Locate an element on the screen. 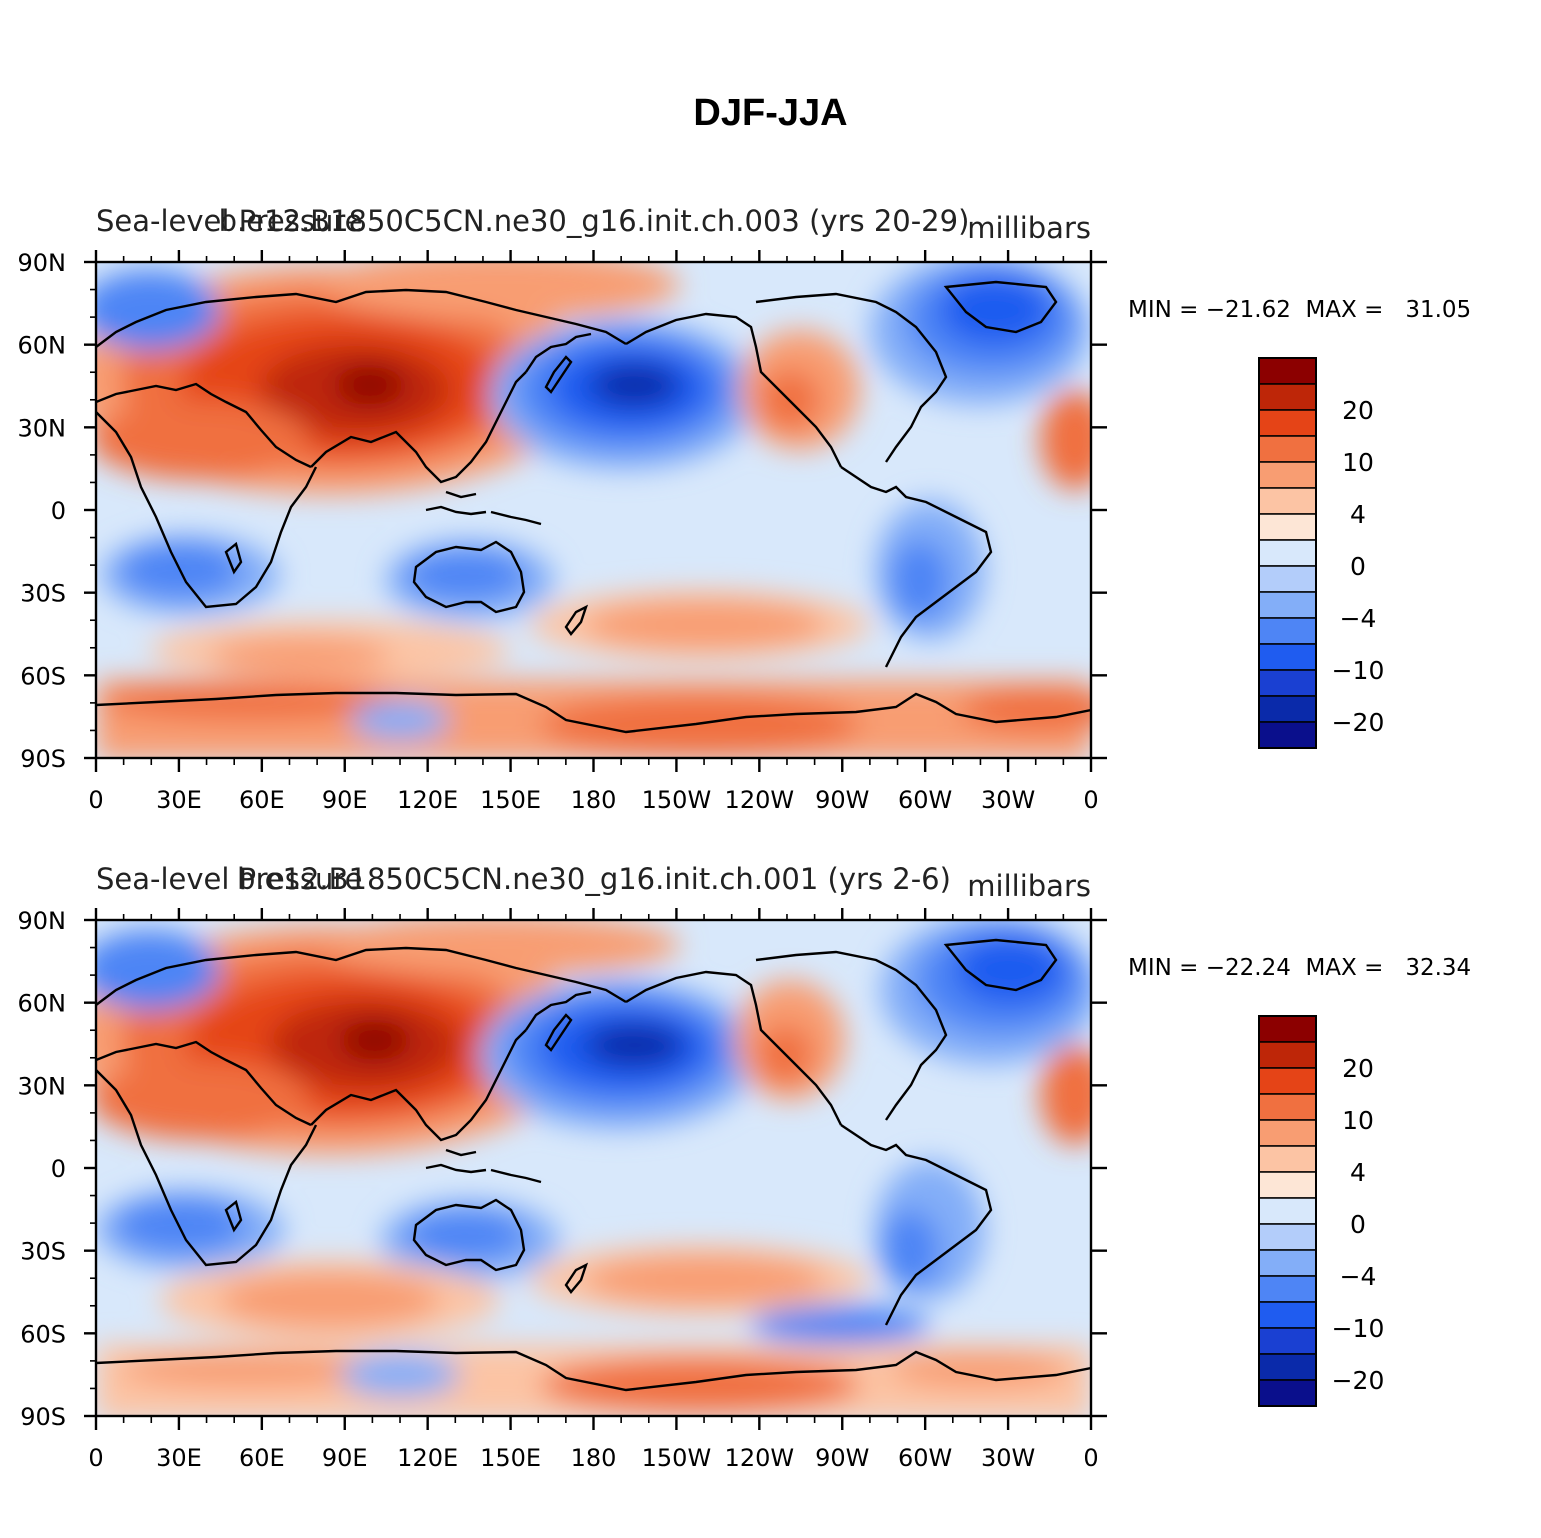 The image size is (1541, 1538). figure-title: DJF-JJA is located at coordinates (770, 113).